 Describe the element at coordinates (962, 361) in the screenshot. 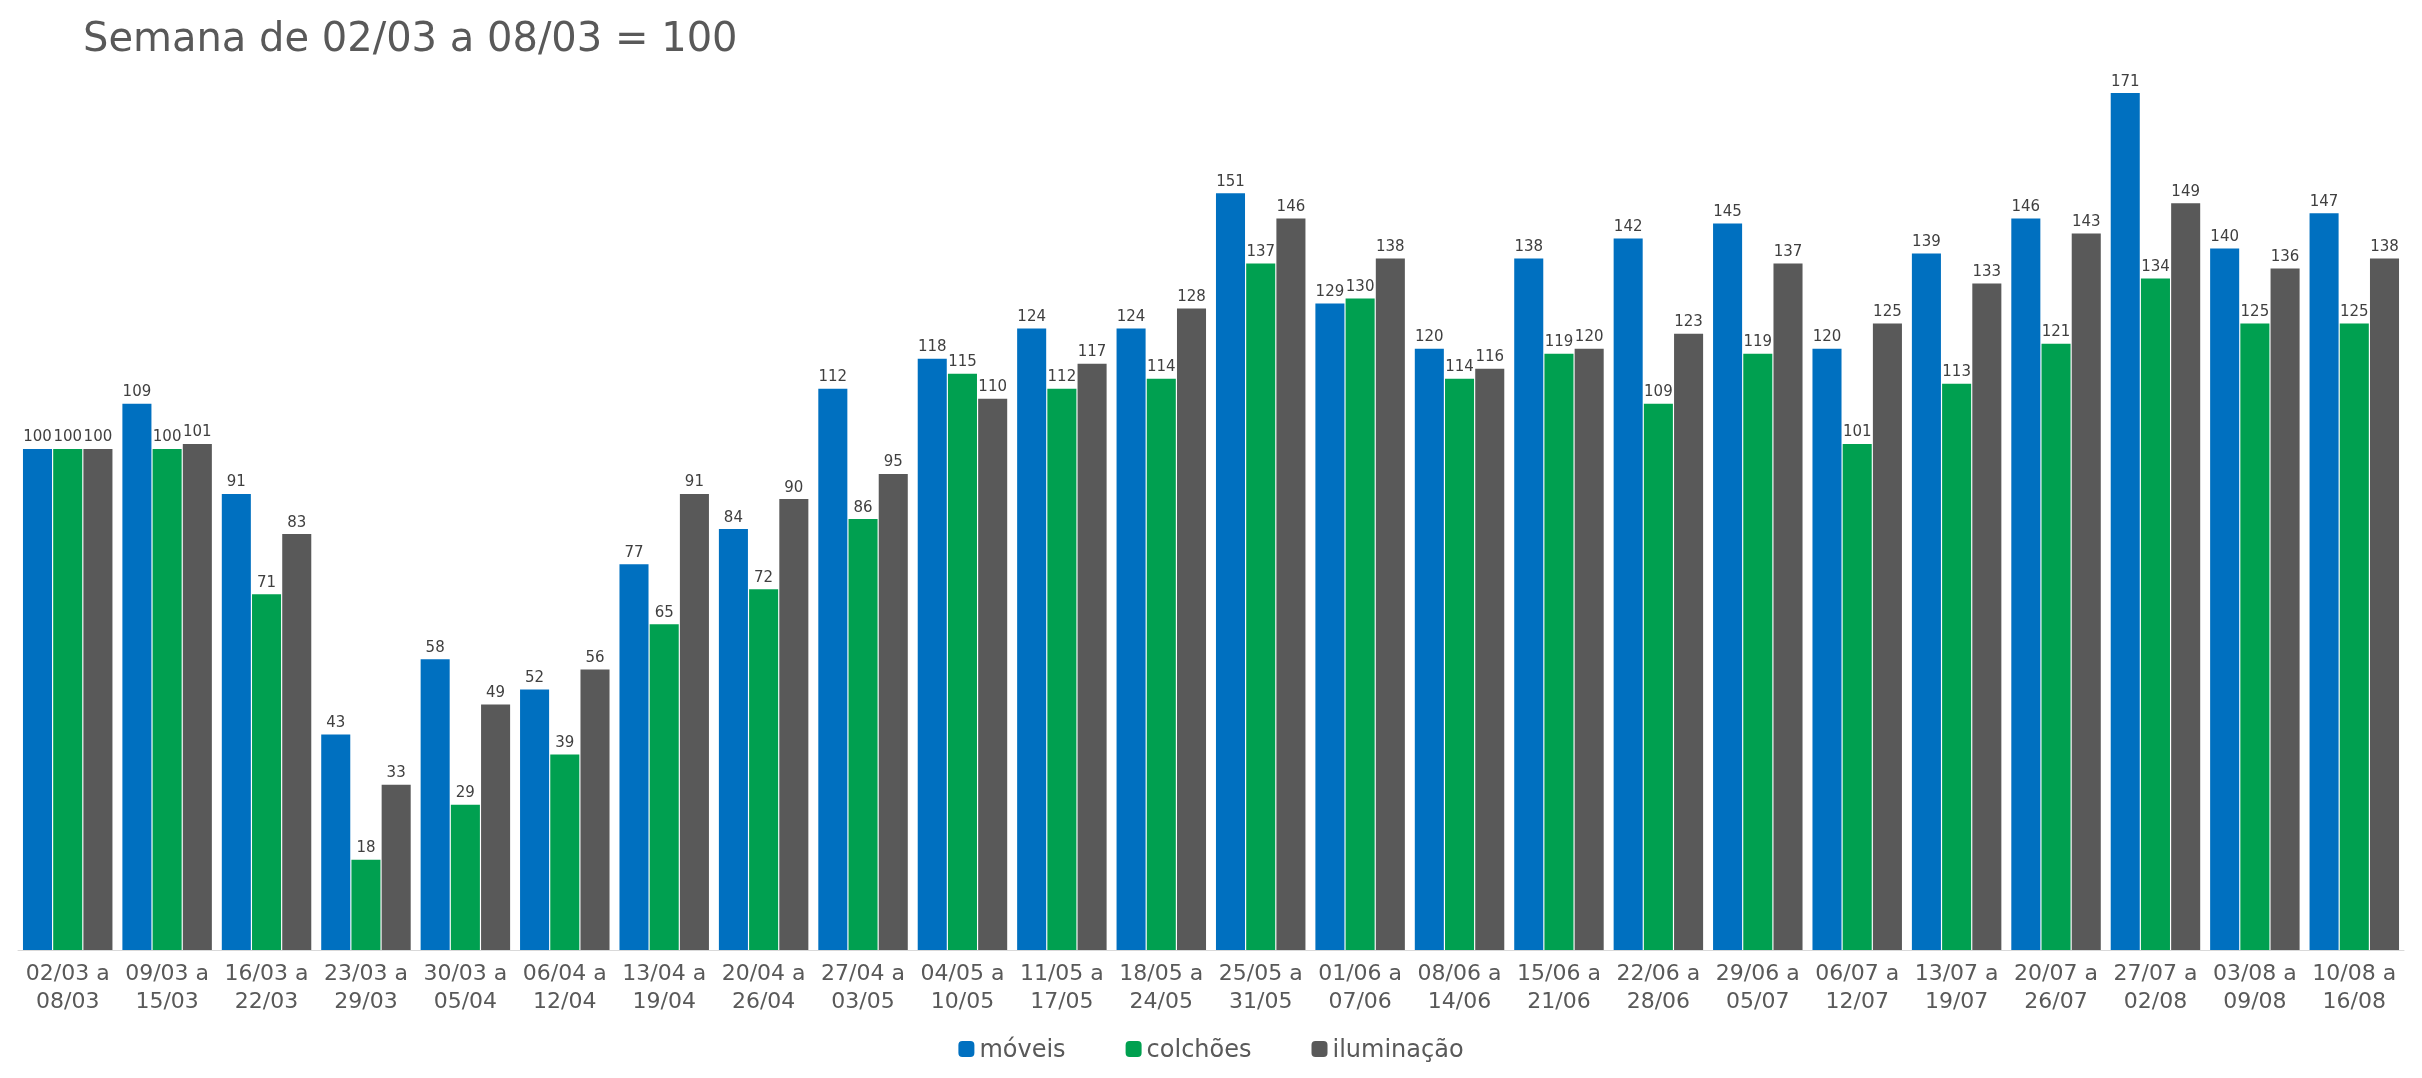

I see `data-label: 115` at that location.